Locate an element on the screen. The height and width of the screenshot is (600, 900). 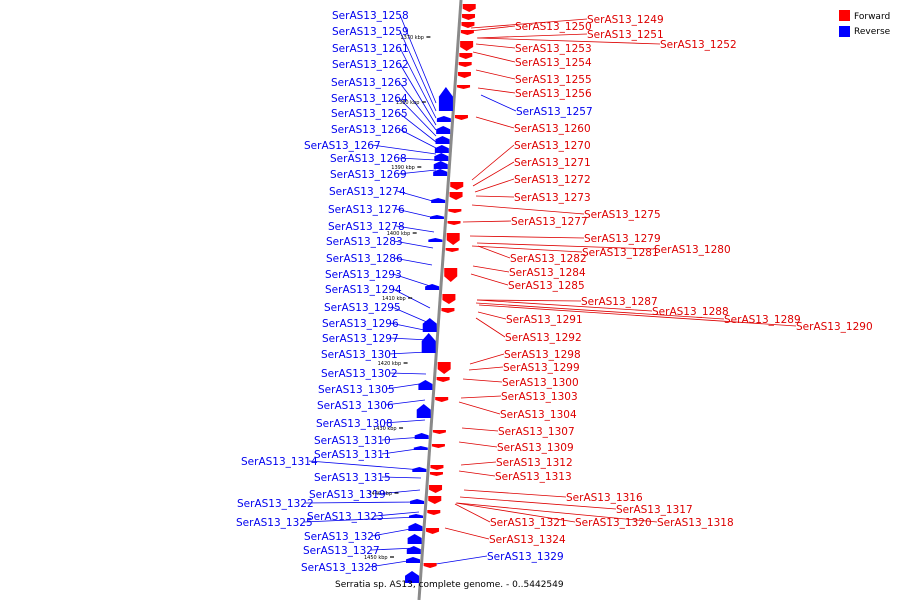
gene-label-reverse: SerAS13_1276 is located at coordinates (366, 210).